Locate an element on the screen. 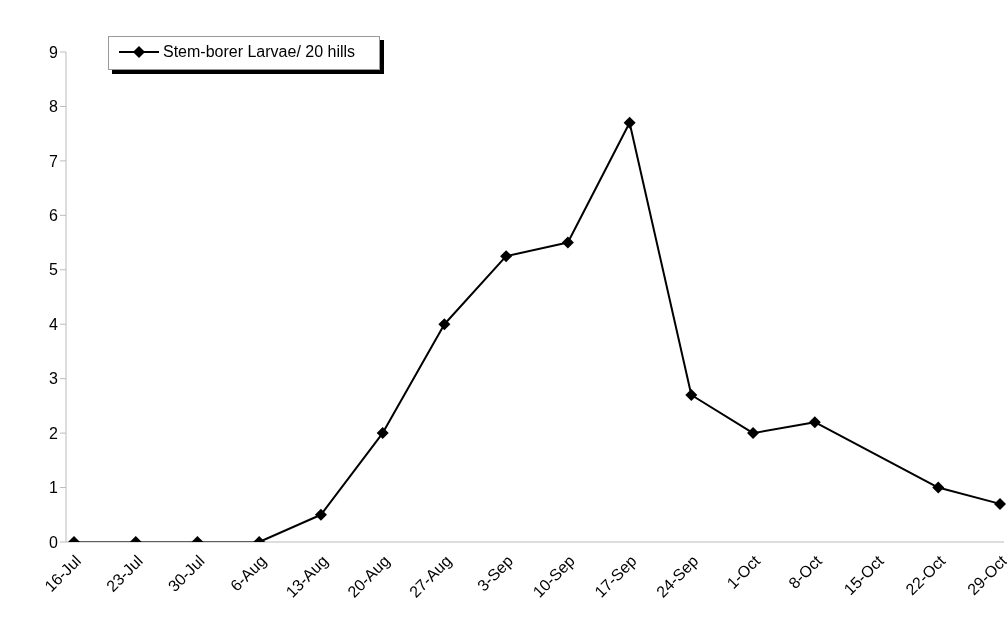 Image resolution: width=1007 pixels, height=628 pixels. y-tick-label: 0 is located at coordinates (54, 542).